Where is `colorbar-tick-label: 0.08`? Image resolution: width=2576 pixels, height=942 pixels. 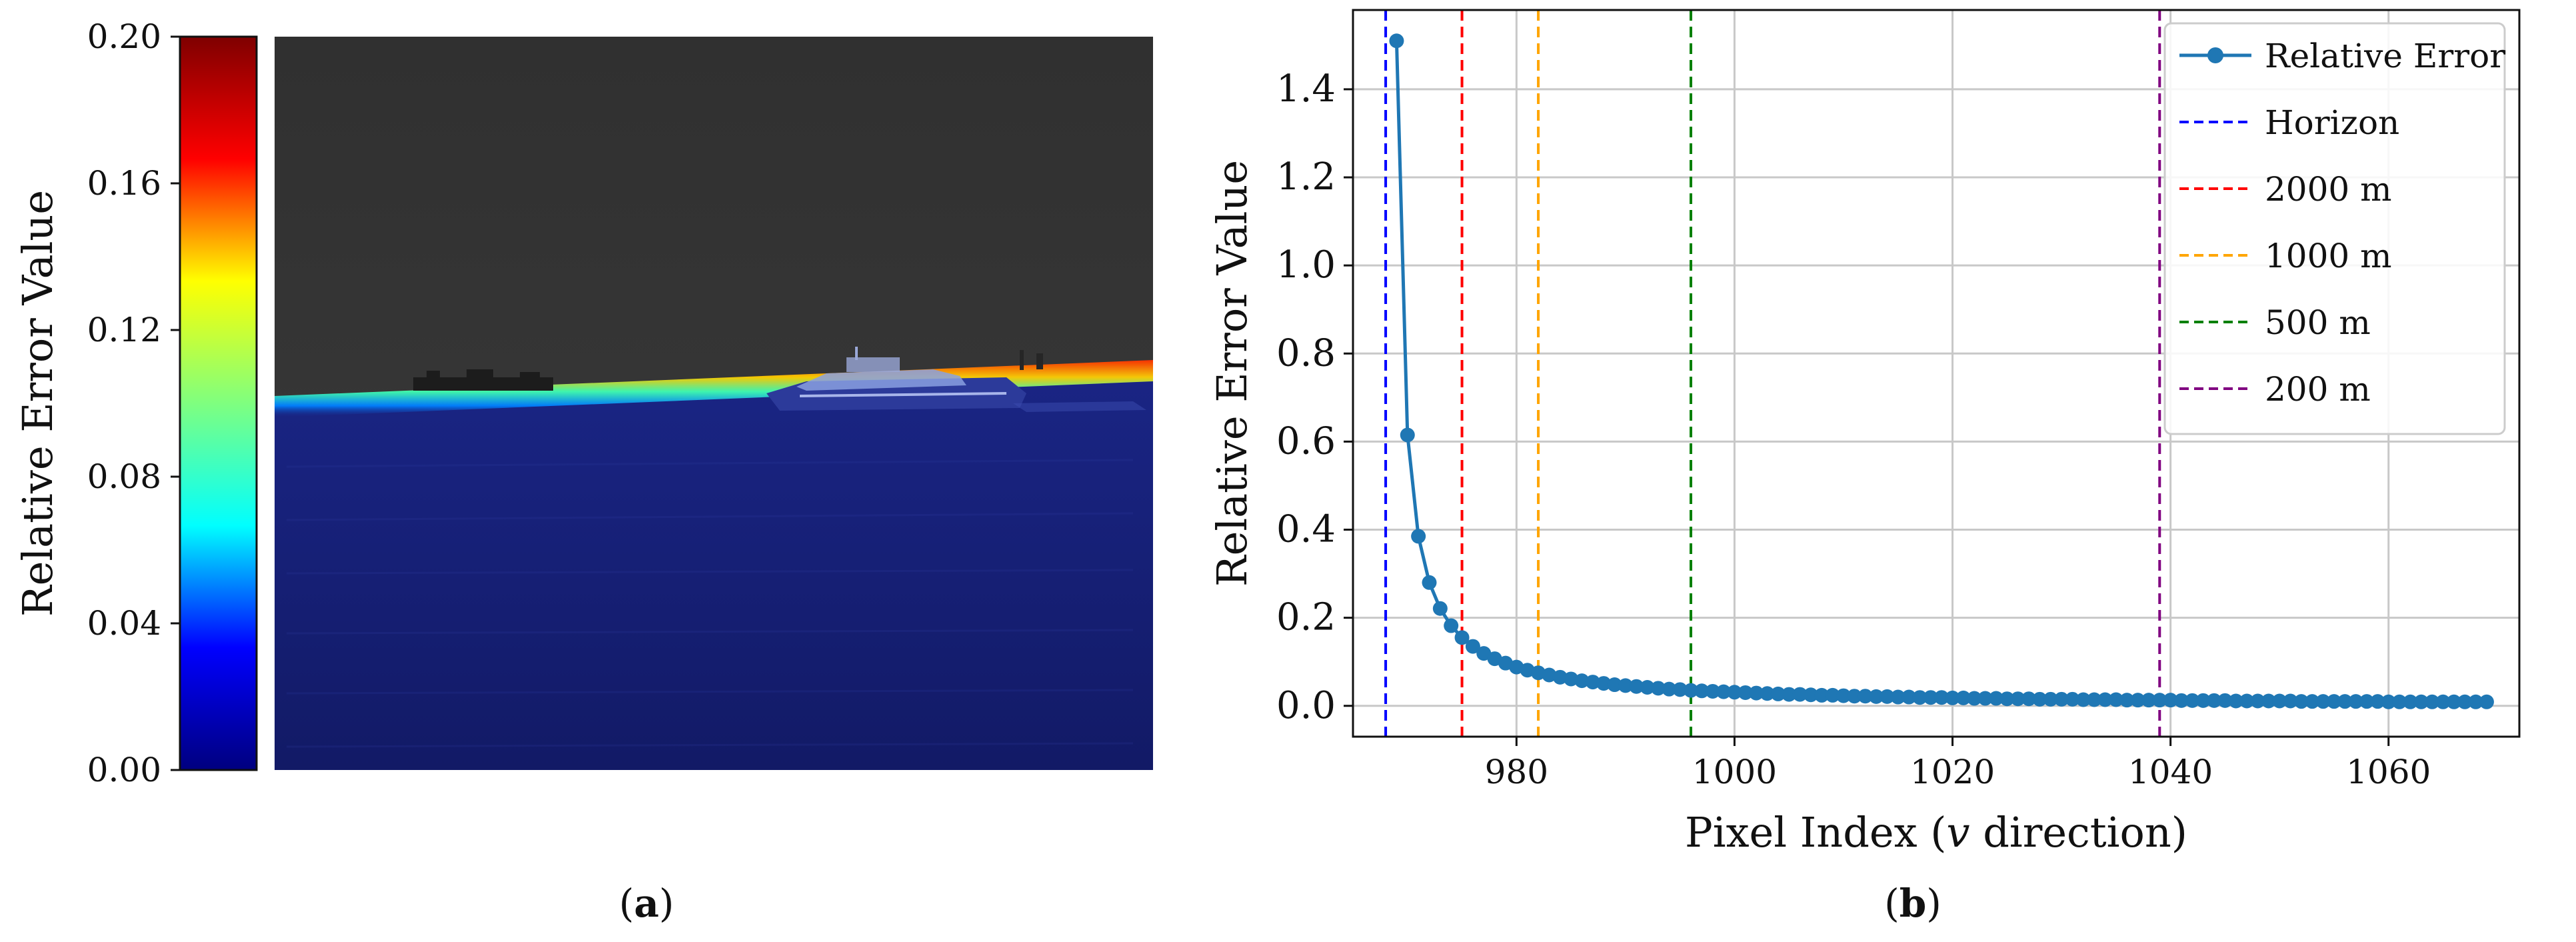 colorbar-tick-label: 0.08 is located at coordinates (124, 476).